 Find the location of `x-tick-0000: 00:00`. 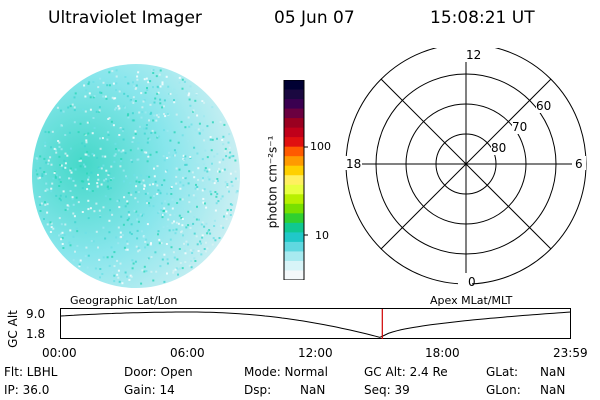

x-tick-0000: 00:00 is located at coordinates (59, 353).